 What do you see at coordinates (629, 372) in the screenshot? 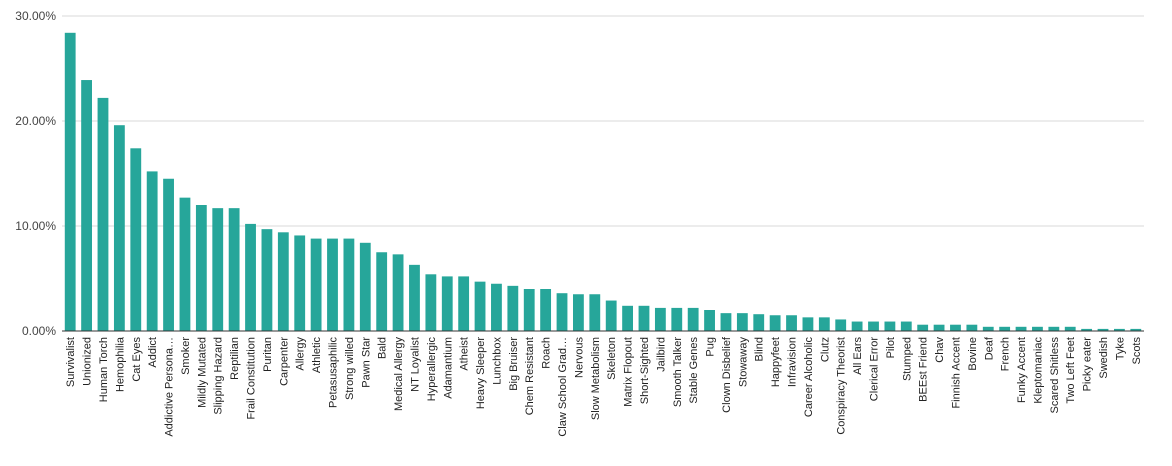
I see `x-tick-label: Matrix Flopout` at bounding box center [629, 372].